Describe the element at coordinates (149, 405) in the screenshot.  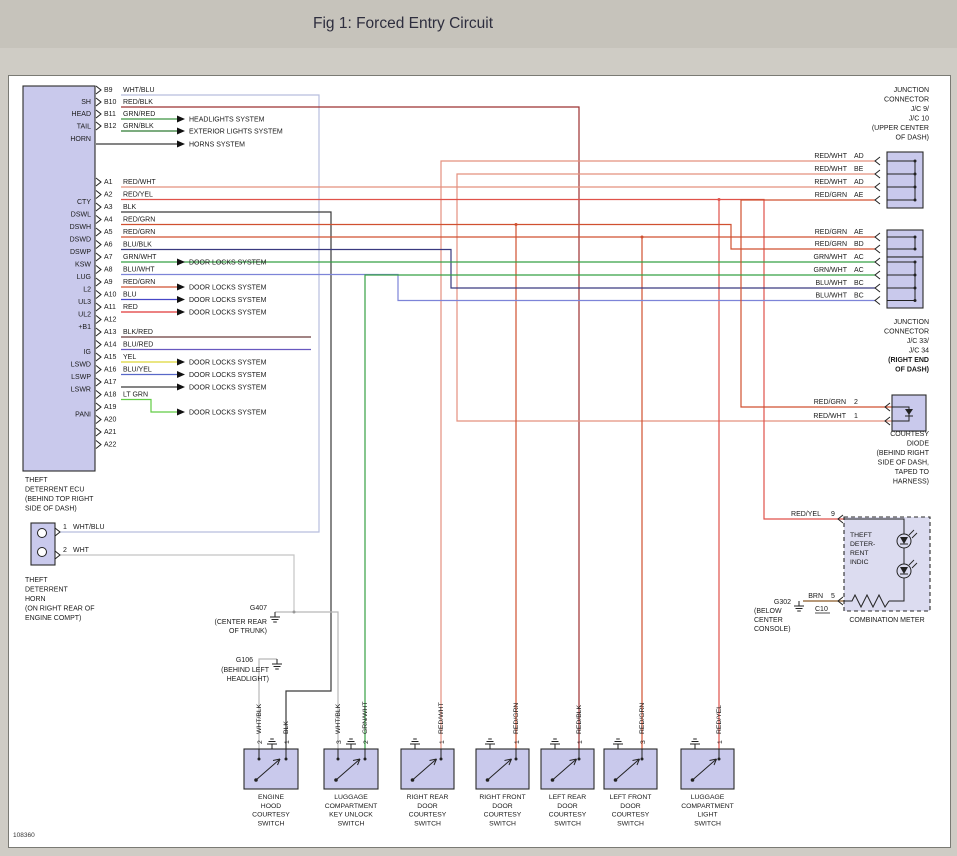
I see `wire-lt-grn` at that location.